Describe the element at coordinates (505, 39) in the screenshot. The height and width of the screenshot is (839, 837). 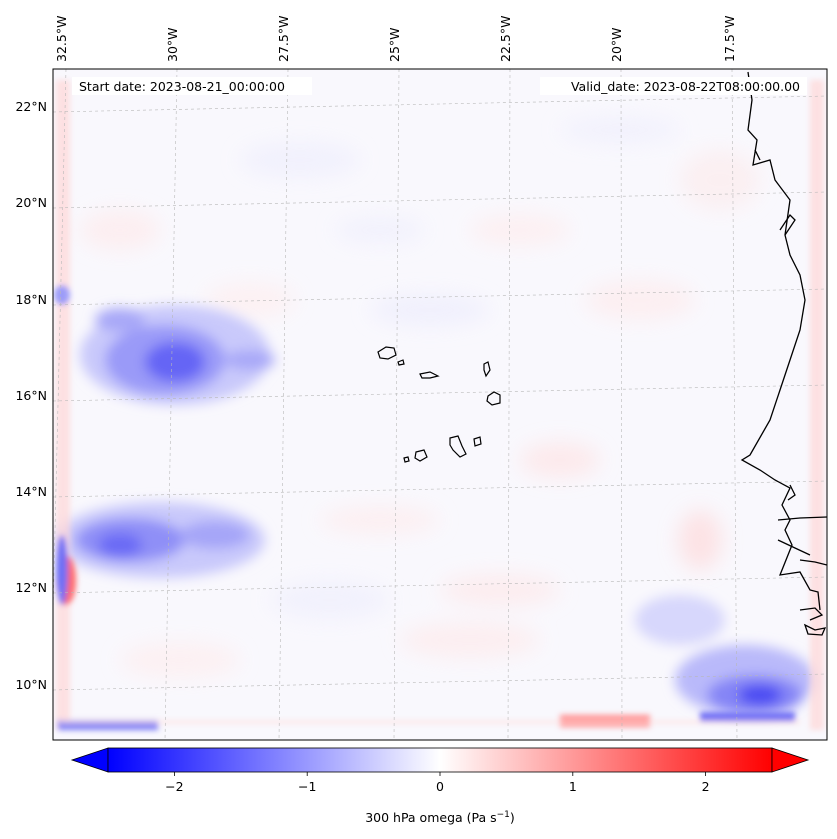
I see `lon-label: 22.5°W` at that location.